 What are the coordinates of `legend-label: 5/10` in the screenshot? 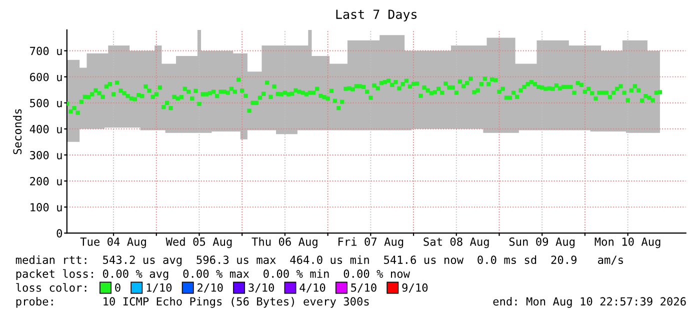 It's located at (363, 288).